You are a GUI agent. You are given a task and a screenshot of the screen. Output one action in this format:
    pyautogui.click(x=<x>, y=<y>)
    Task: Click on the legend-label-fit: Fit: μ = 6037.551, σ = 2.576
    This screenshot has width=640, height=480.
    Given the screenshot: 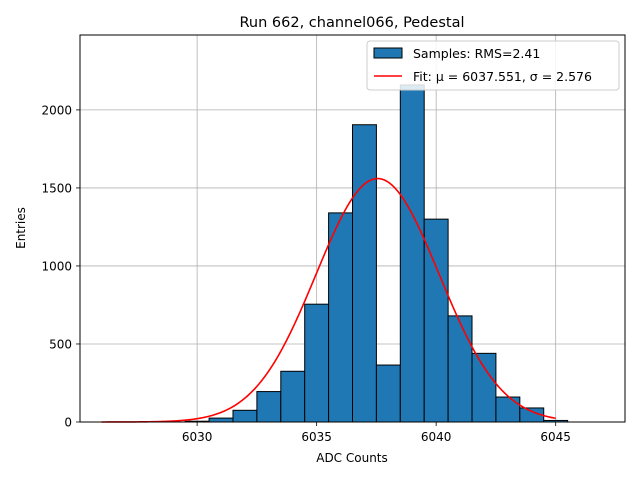 What is the action you would take?
    pyautogui.click(x=502, y=76)
    